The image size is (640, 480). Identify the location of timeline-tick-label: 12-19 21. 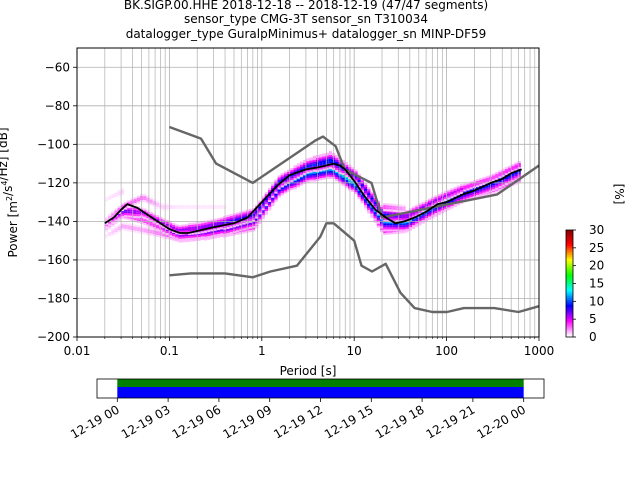
(451, 421).